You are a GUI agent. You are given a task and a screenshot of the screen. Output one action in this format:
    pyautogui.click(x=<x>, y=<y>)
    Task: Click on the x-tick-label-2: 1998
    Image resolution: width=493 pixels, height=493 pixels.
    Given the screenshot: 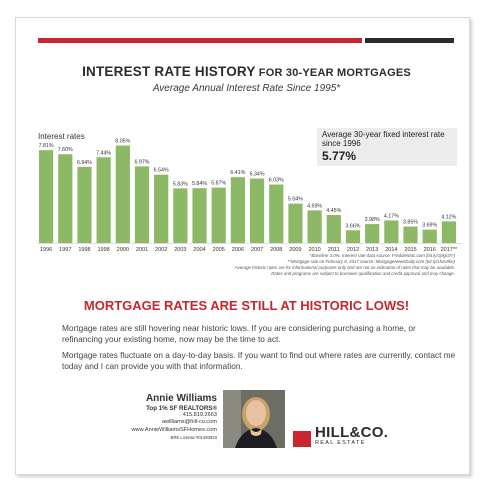 What is the action you would take?
    pyautogui.click(x=84, y=250)
    